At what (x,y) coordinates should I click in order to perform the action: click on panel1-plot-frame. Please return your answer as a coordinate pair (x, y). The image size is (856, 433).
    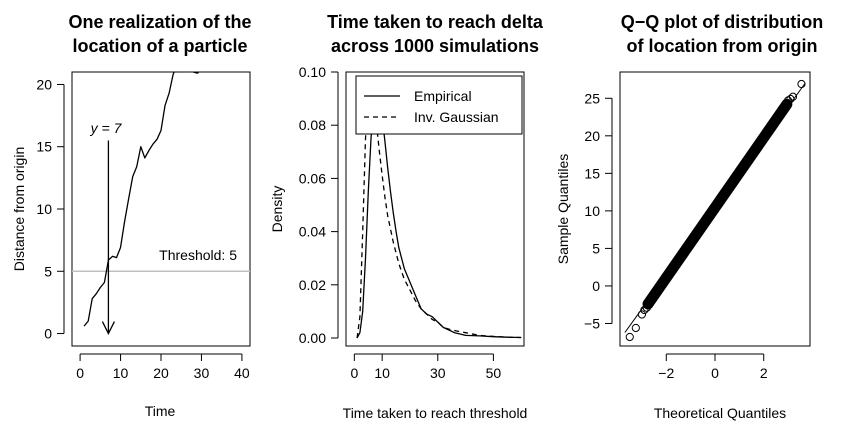
    Looking at the image, I should click on (161, 209).